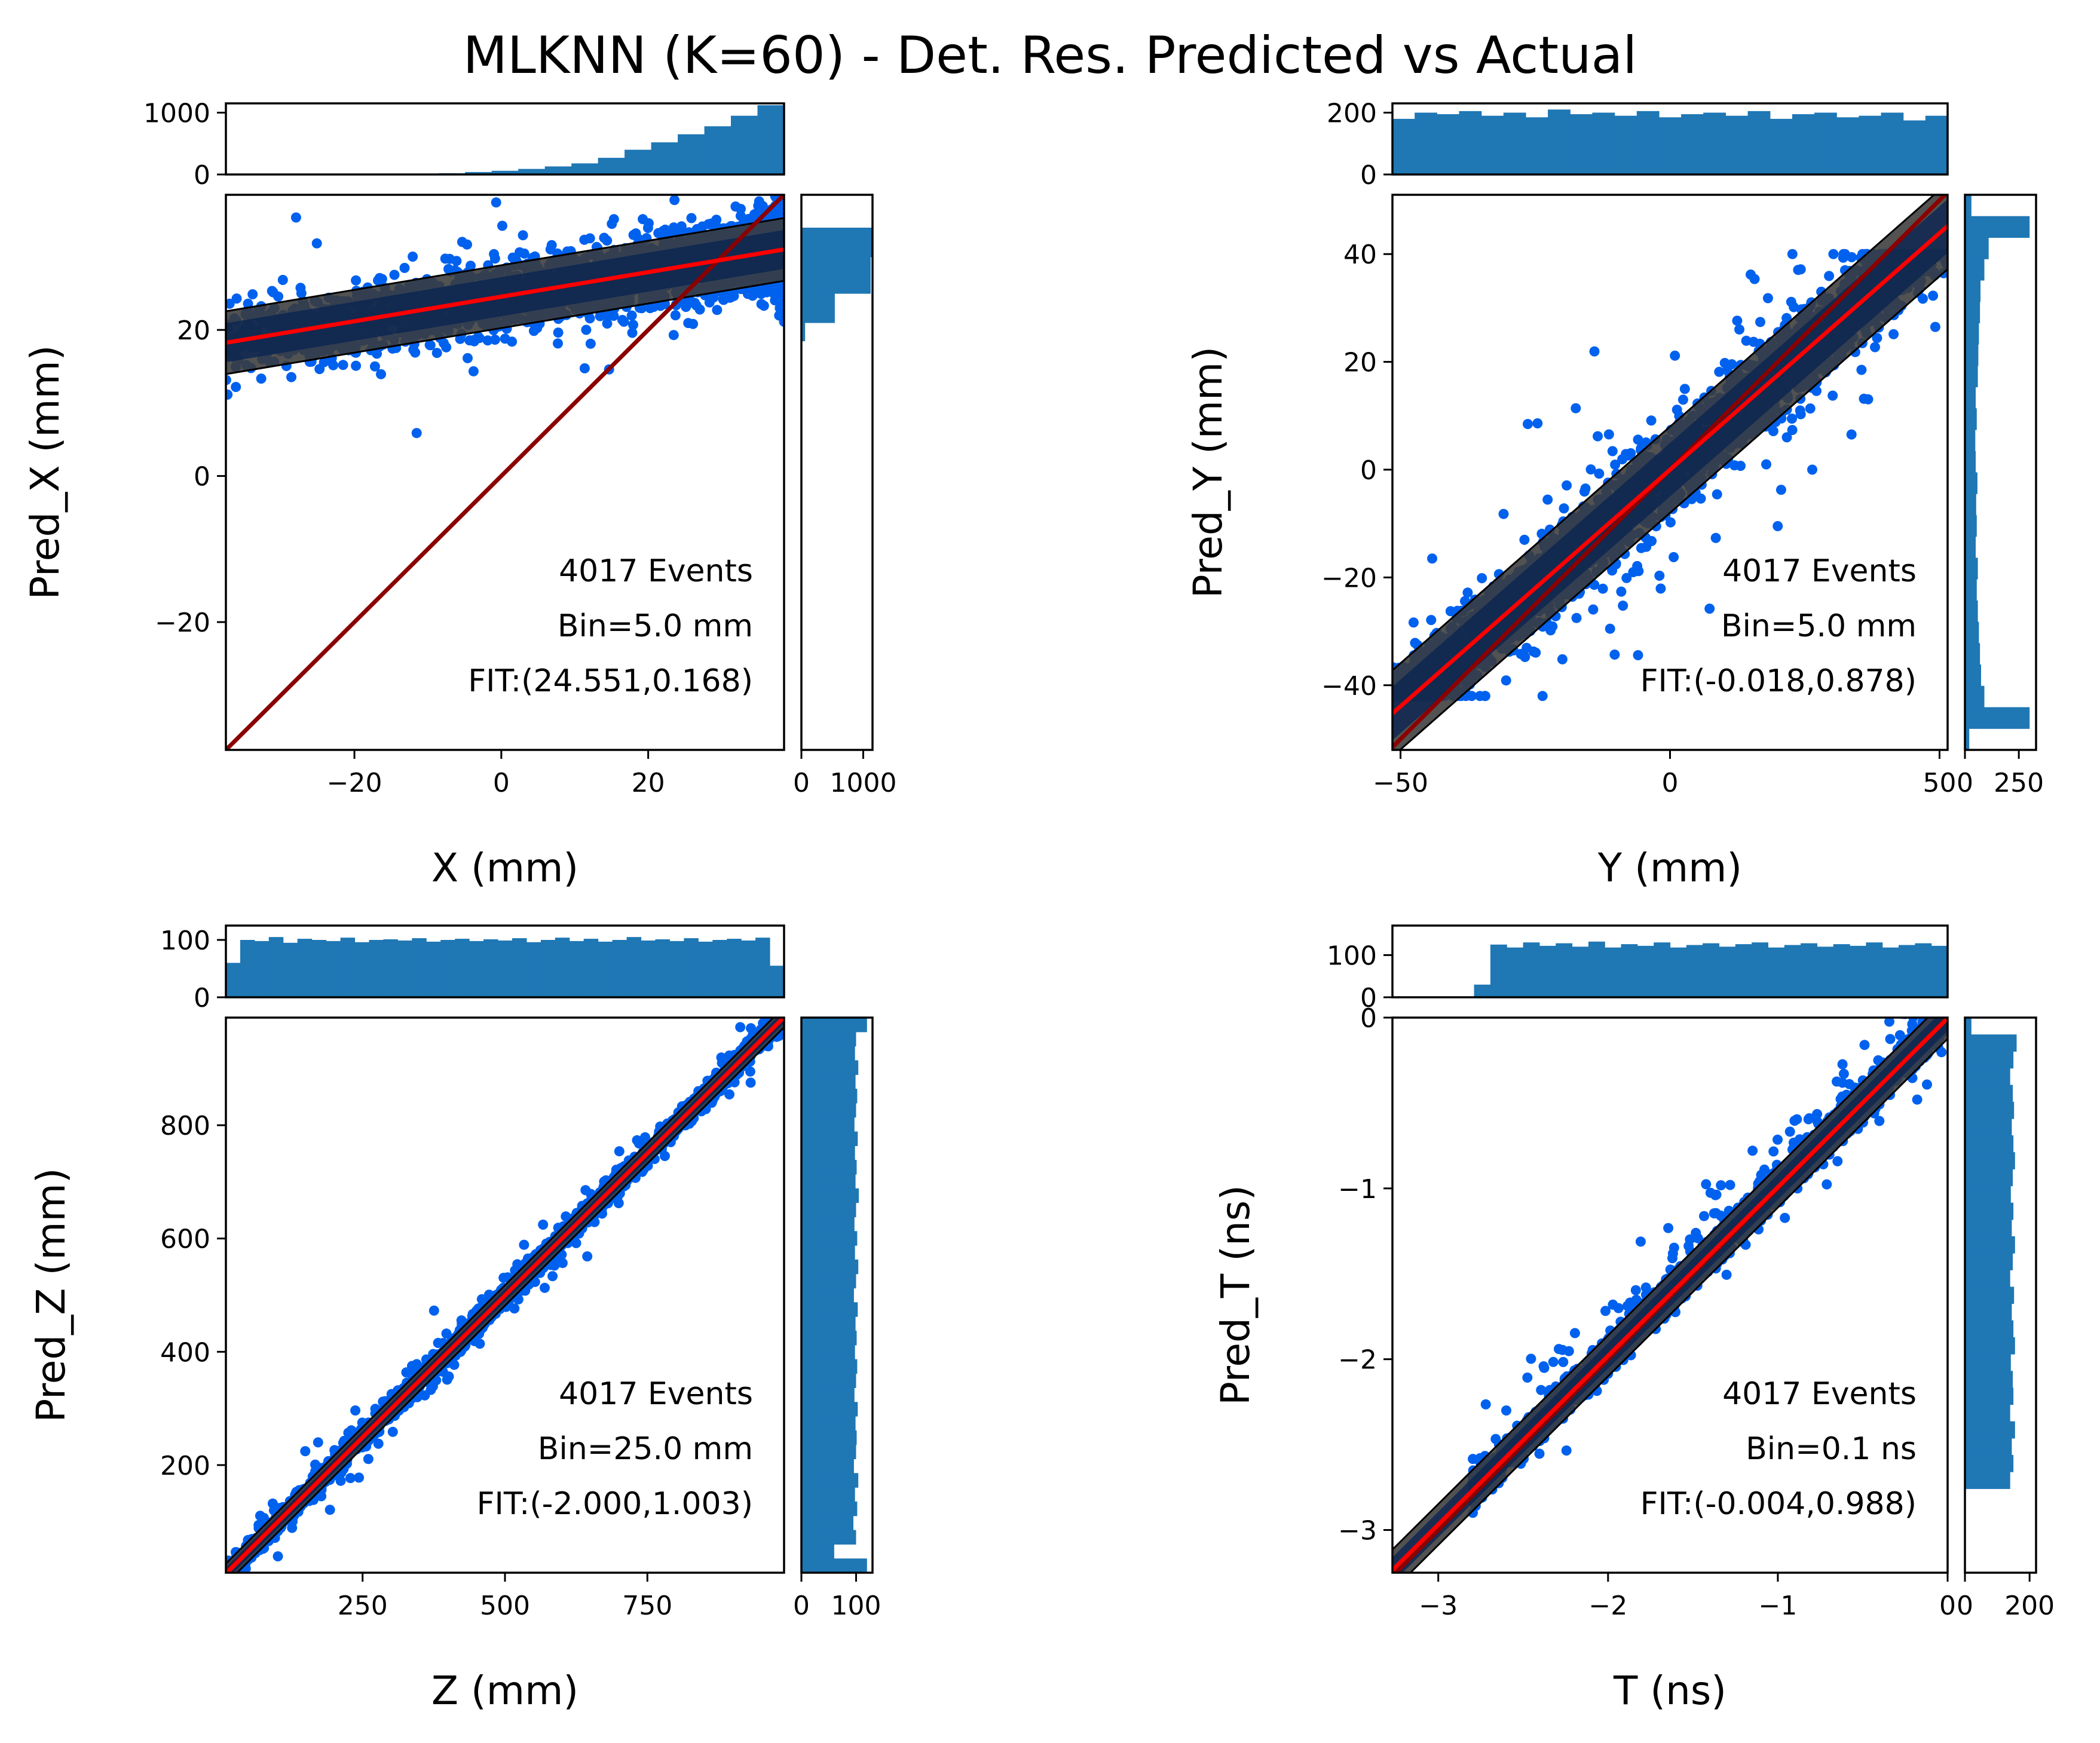 The height and width of the screenshot is (1743, 2100). I want to click on x-tick-label: 20, so click(649, 783).